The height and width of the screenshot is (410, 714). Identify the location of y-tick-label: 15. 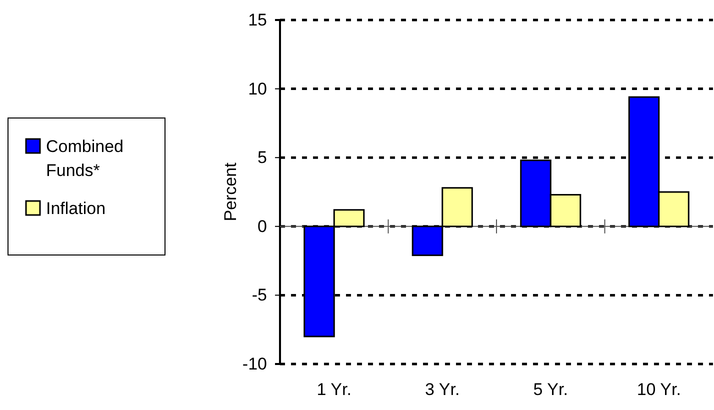
(257, 20).